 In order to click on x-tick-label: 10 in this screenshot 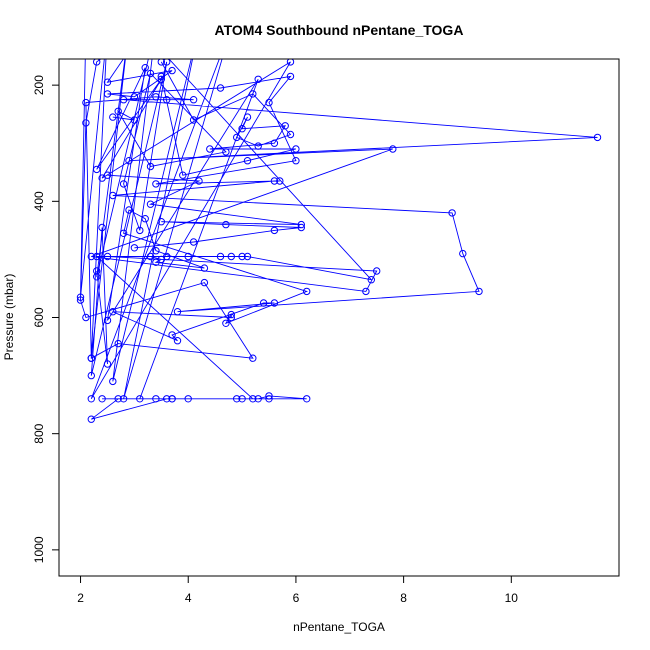, I will do `click(512, 598)`.